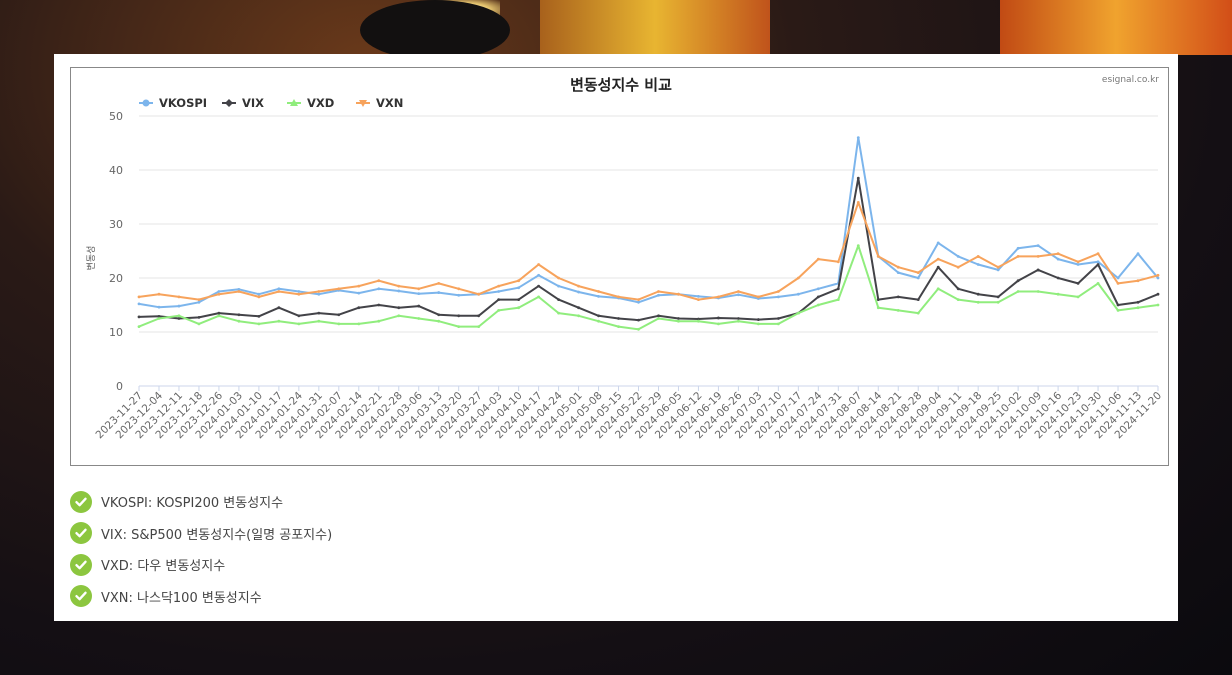  What do you see at coordinates (271, 103) in the screenshot?
I see `chart-legend: VKOSPI VIX VXD VXN` at bounding box center [271, 103].